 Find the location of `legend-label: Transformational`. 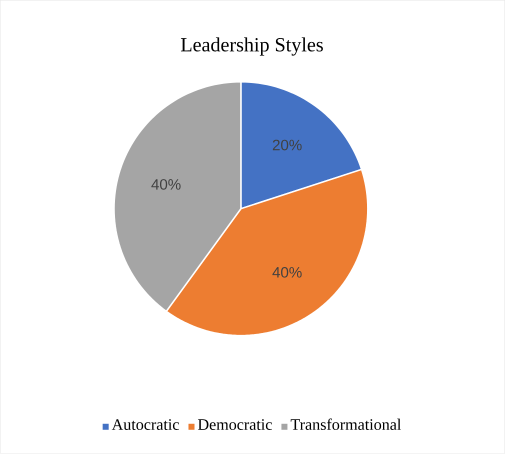

legend-label: Transformational is located at coordinates (346, 424).